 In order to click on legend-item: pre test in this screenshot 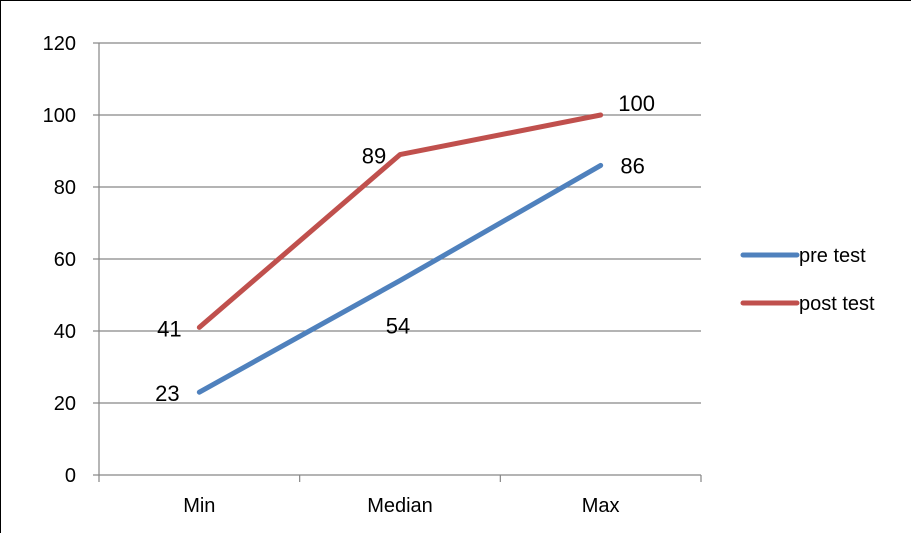, I will do `click(804, 256)`.